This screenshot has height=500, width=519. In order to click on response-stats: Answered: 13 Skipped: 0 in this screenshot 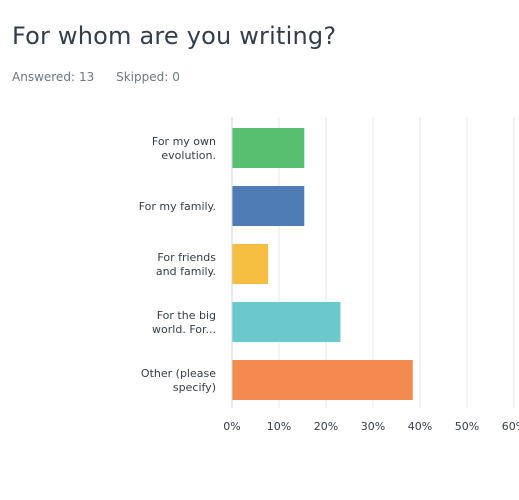, I will do `click(96, 77)`.